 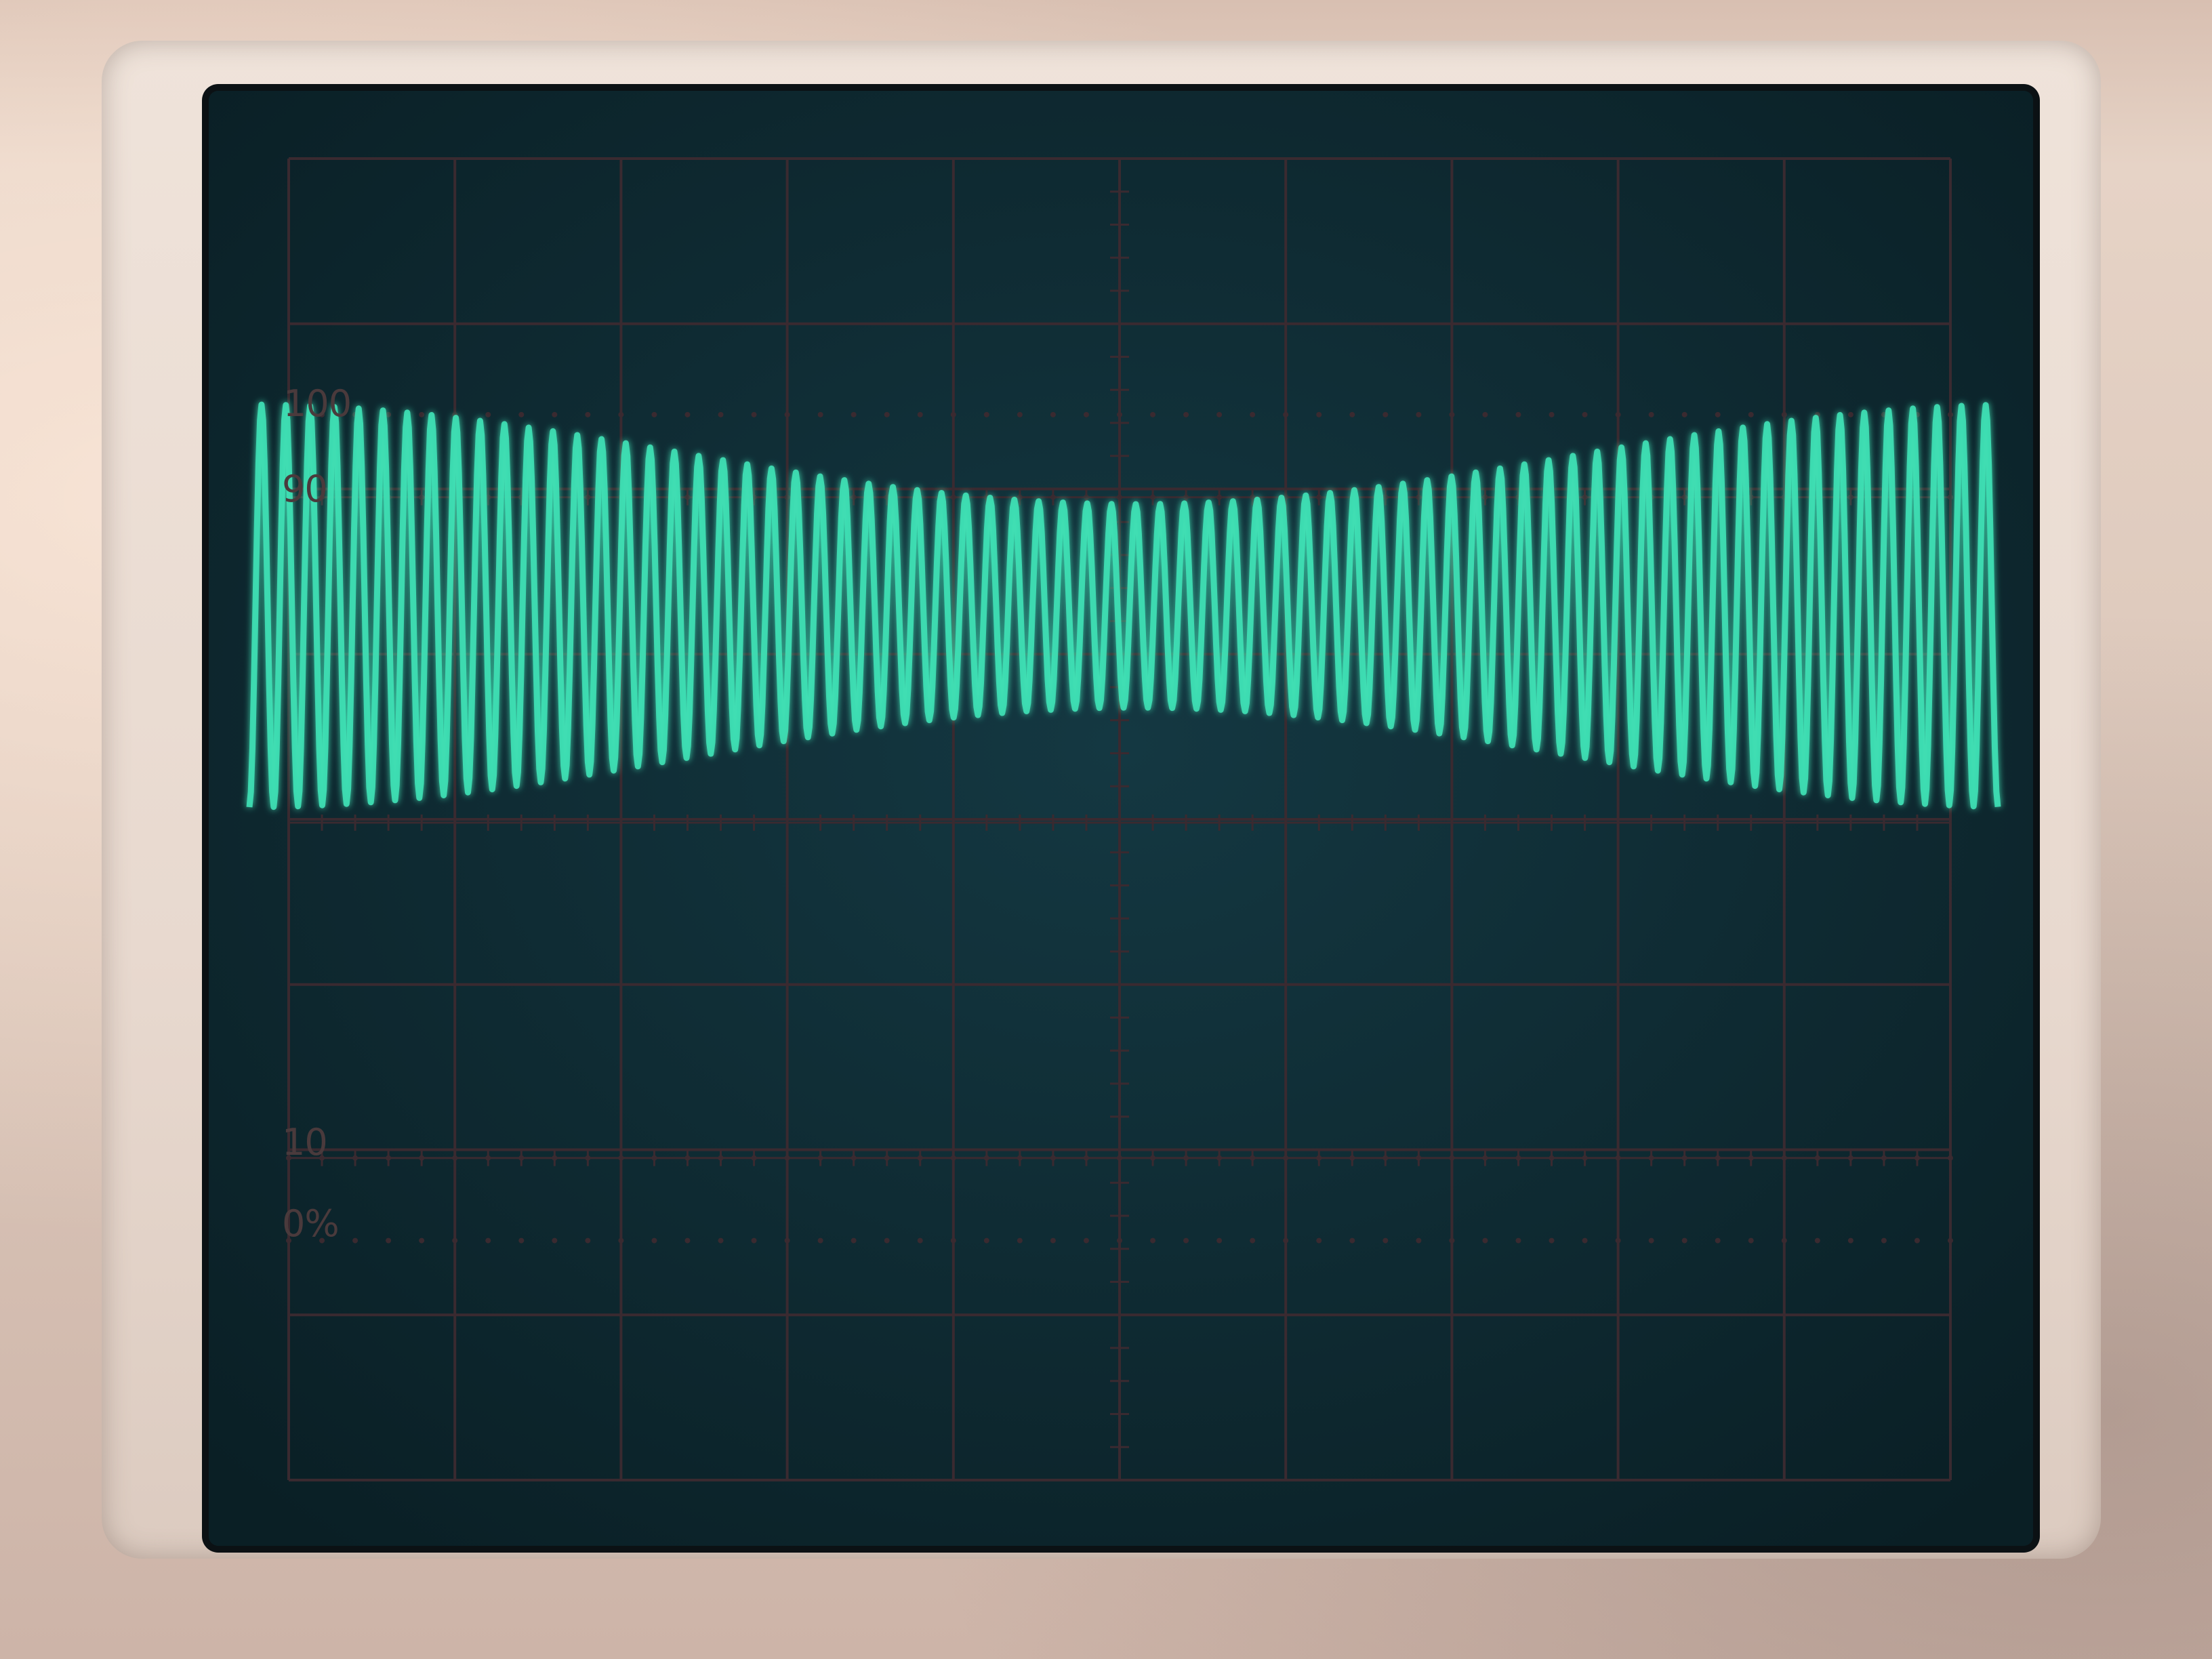 What do you see at coordinates (305, 1142) in the screenshot?
I see `graticule-label-10: 10` at bounding box center [305, 1142].